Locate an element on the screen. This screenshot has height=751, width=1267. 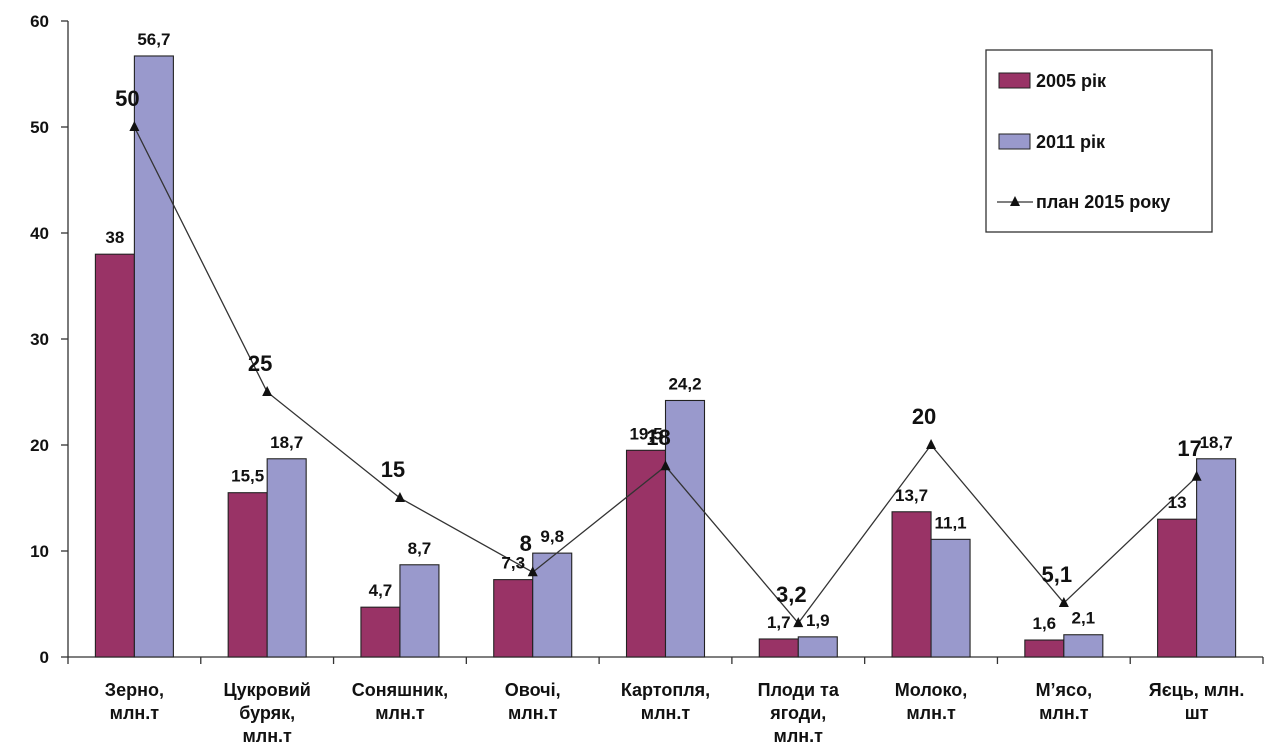
plan-value-label: 20 is located at coordinates (924, 416).